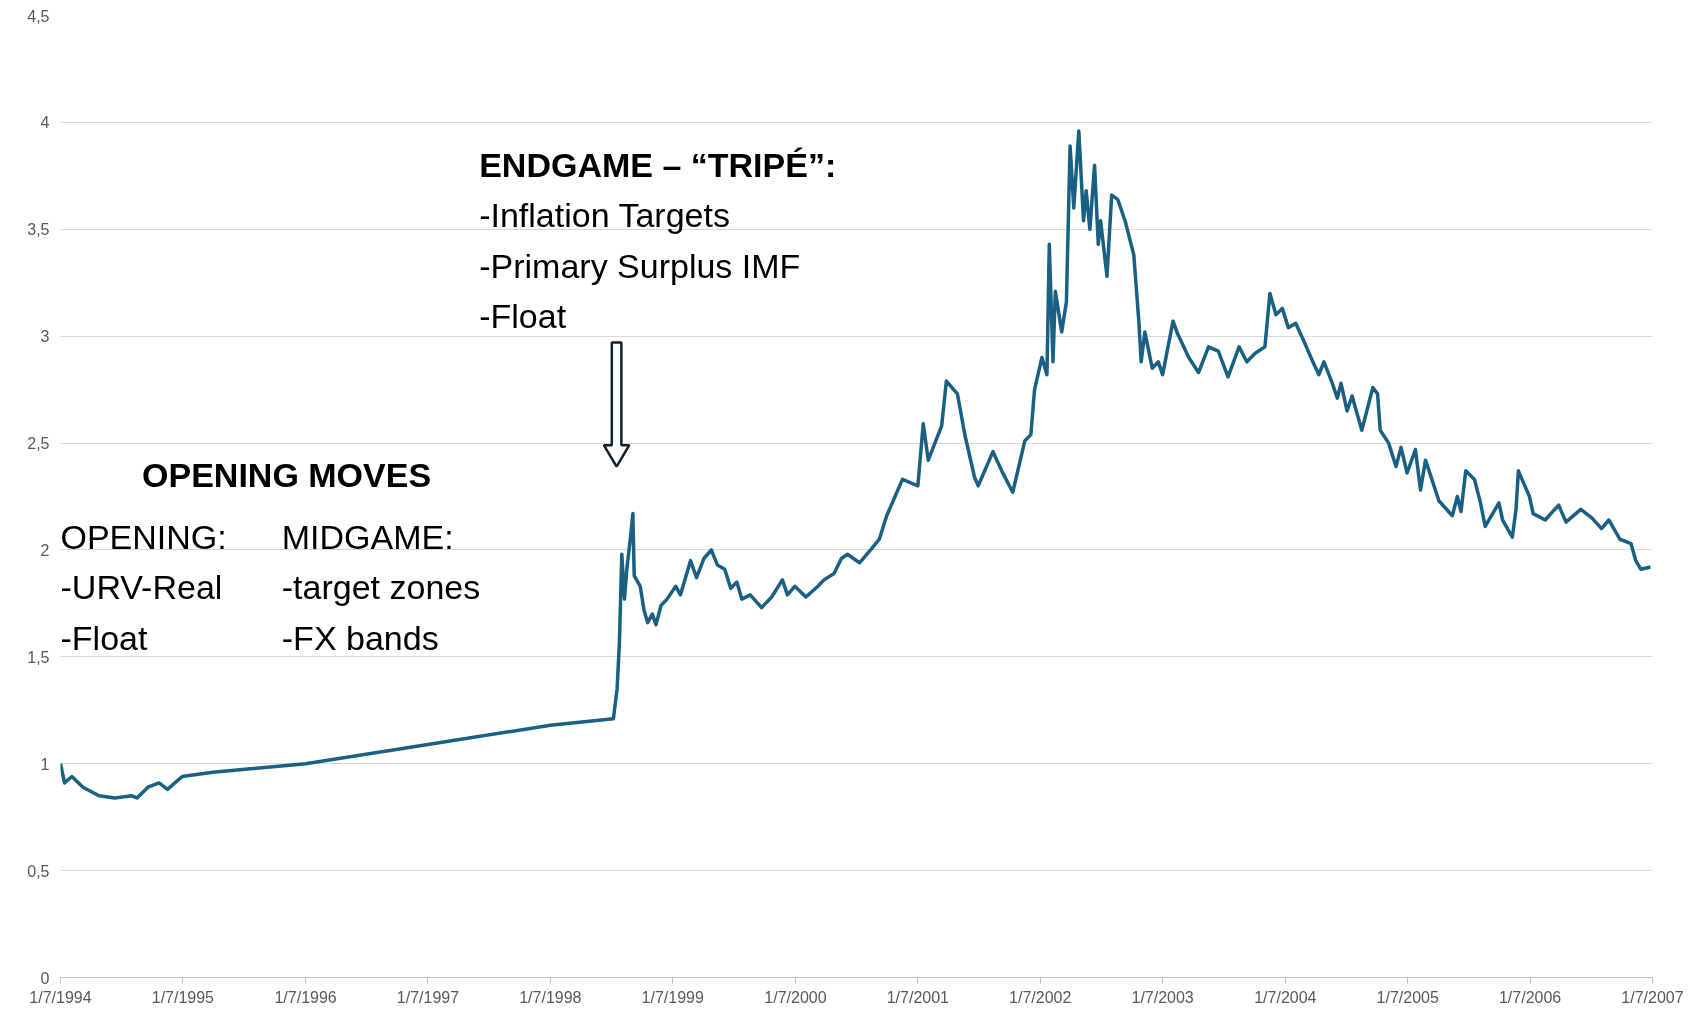  I want to click on y-tick-label: 3, so click(45, 337).